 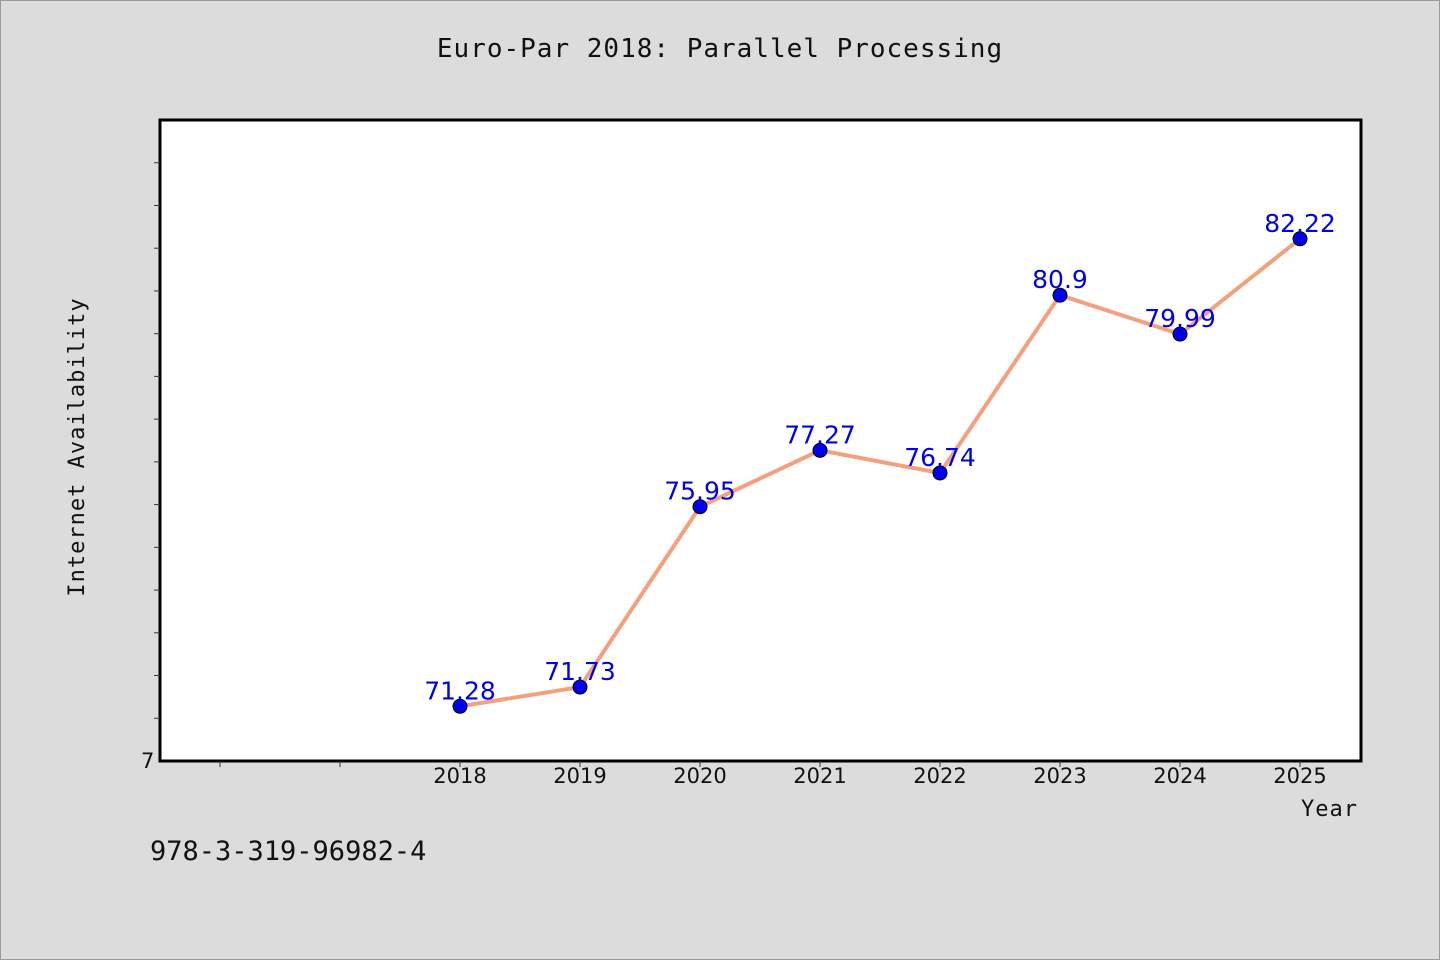 I want to click on data-label: 77.27, so click(x=820, y=434).